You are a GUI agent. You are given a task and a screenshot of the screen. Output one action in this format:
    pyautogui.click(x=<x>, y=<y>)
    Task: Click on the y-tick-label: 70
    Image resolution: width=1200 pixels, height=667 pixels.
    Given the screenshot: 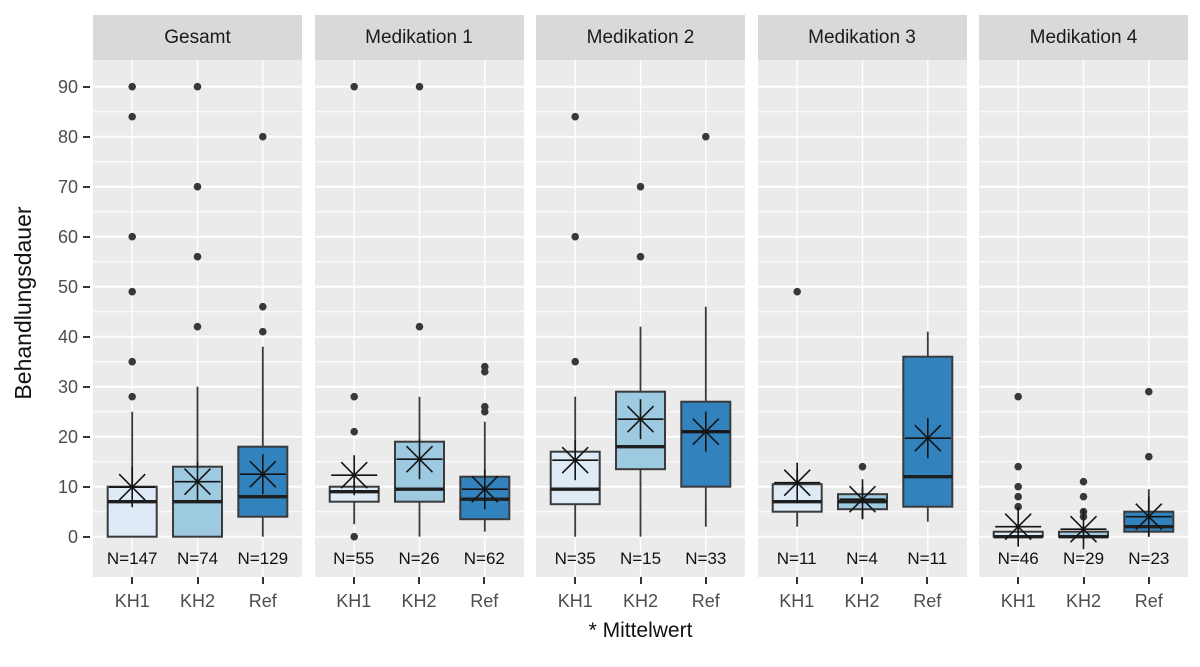 What is the action you would take?
    pyautogui.click(x=67, y=186)
    